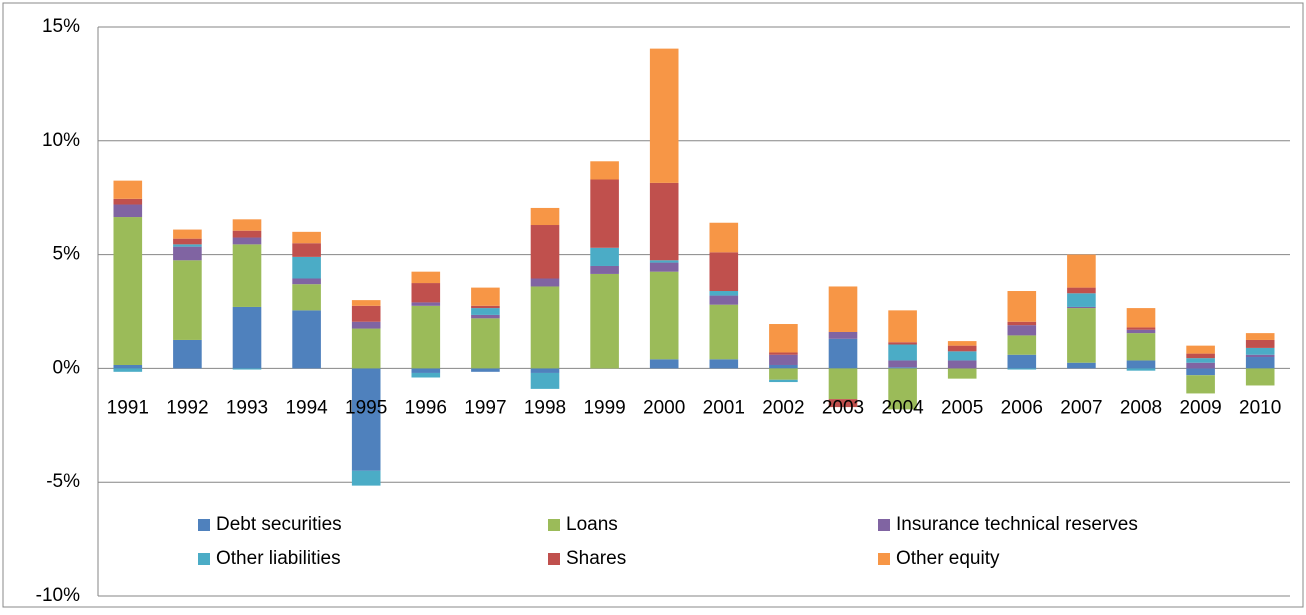 This screenshot has width=1306, height=615. Describe the element at coordinates (545, 407) in the screenshot. I see `x-tick-label: 1998` at that location.